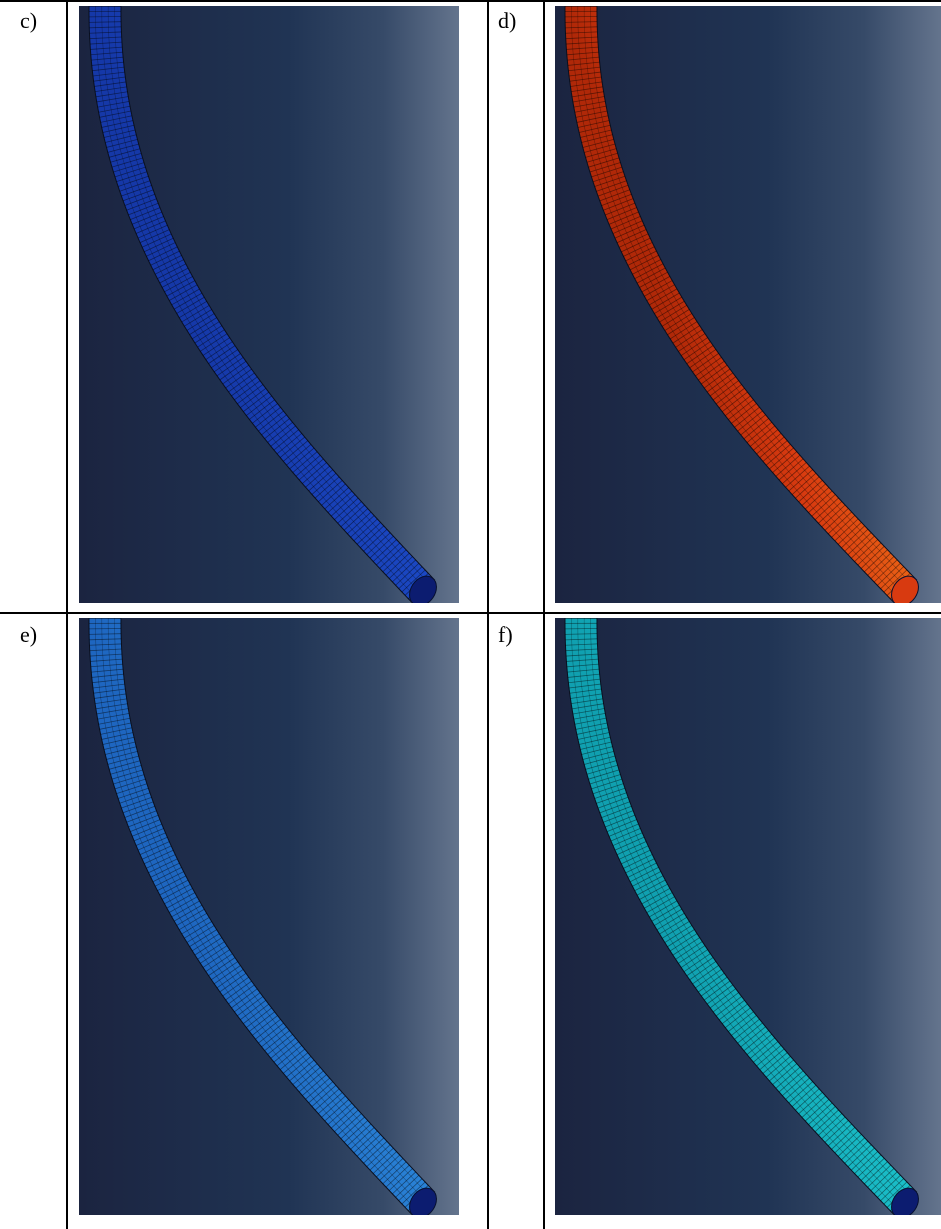  I want to click on panel-label-d: d), so click(507, 20).